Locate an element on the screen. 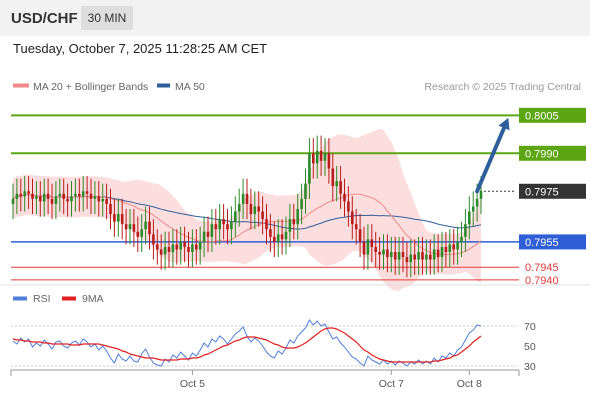 The width and height of the screenshot is (590, 400). level-label-0-7955-text: 0.7955 is located at coordinates (542, 243).